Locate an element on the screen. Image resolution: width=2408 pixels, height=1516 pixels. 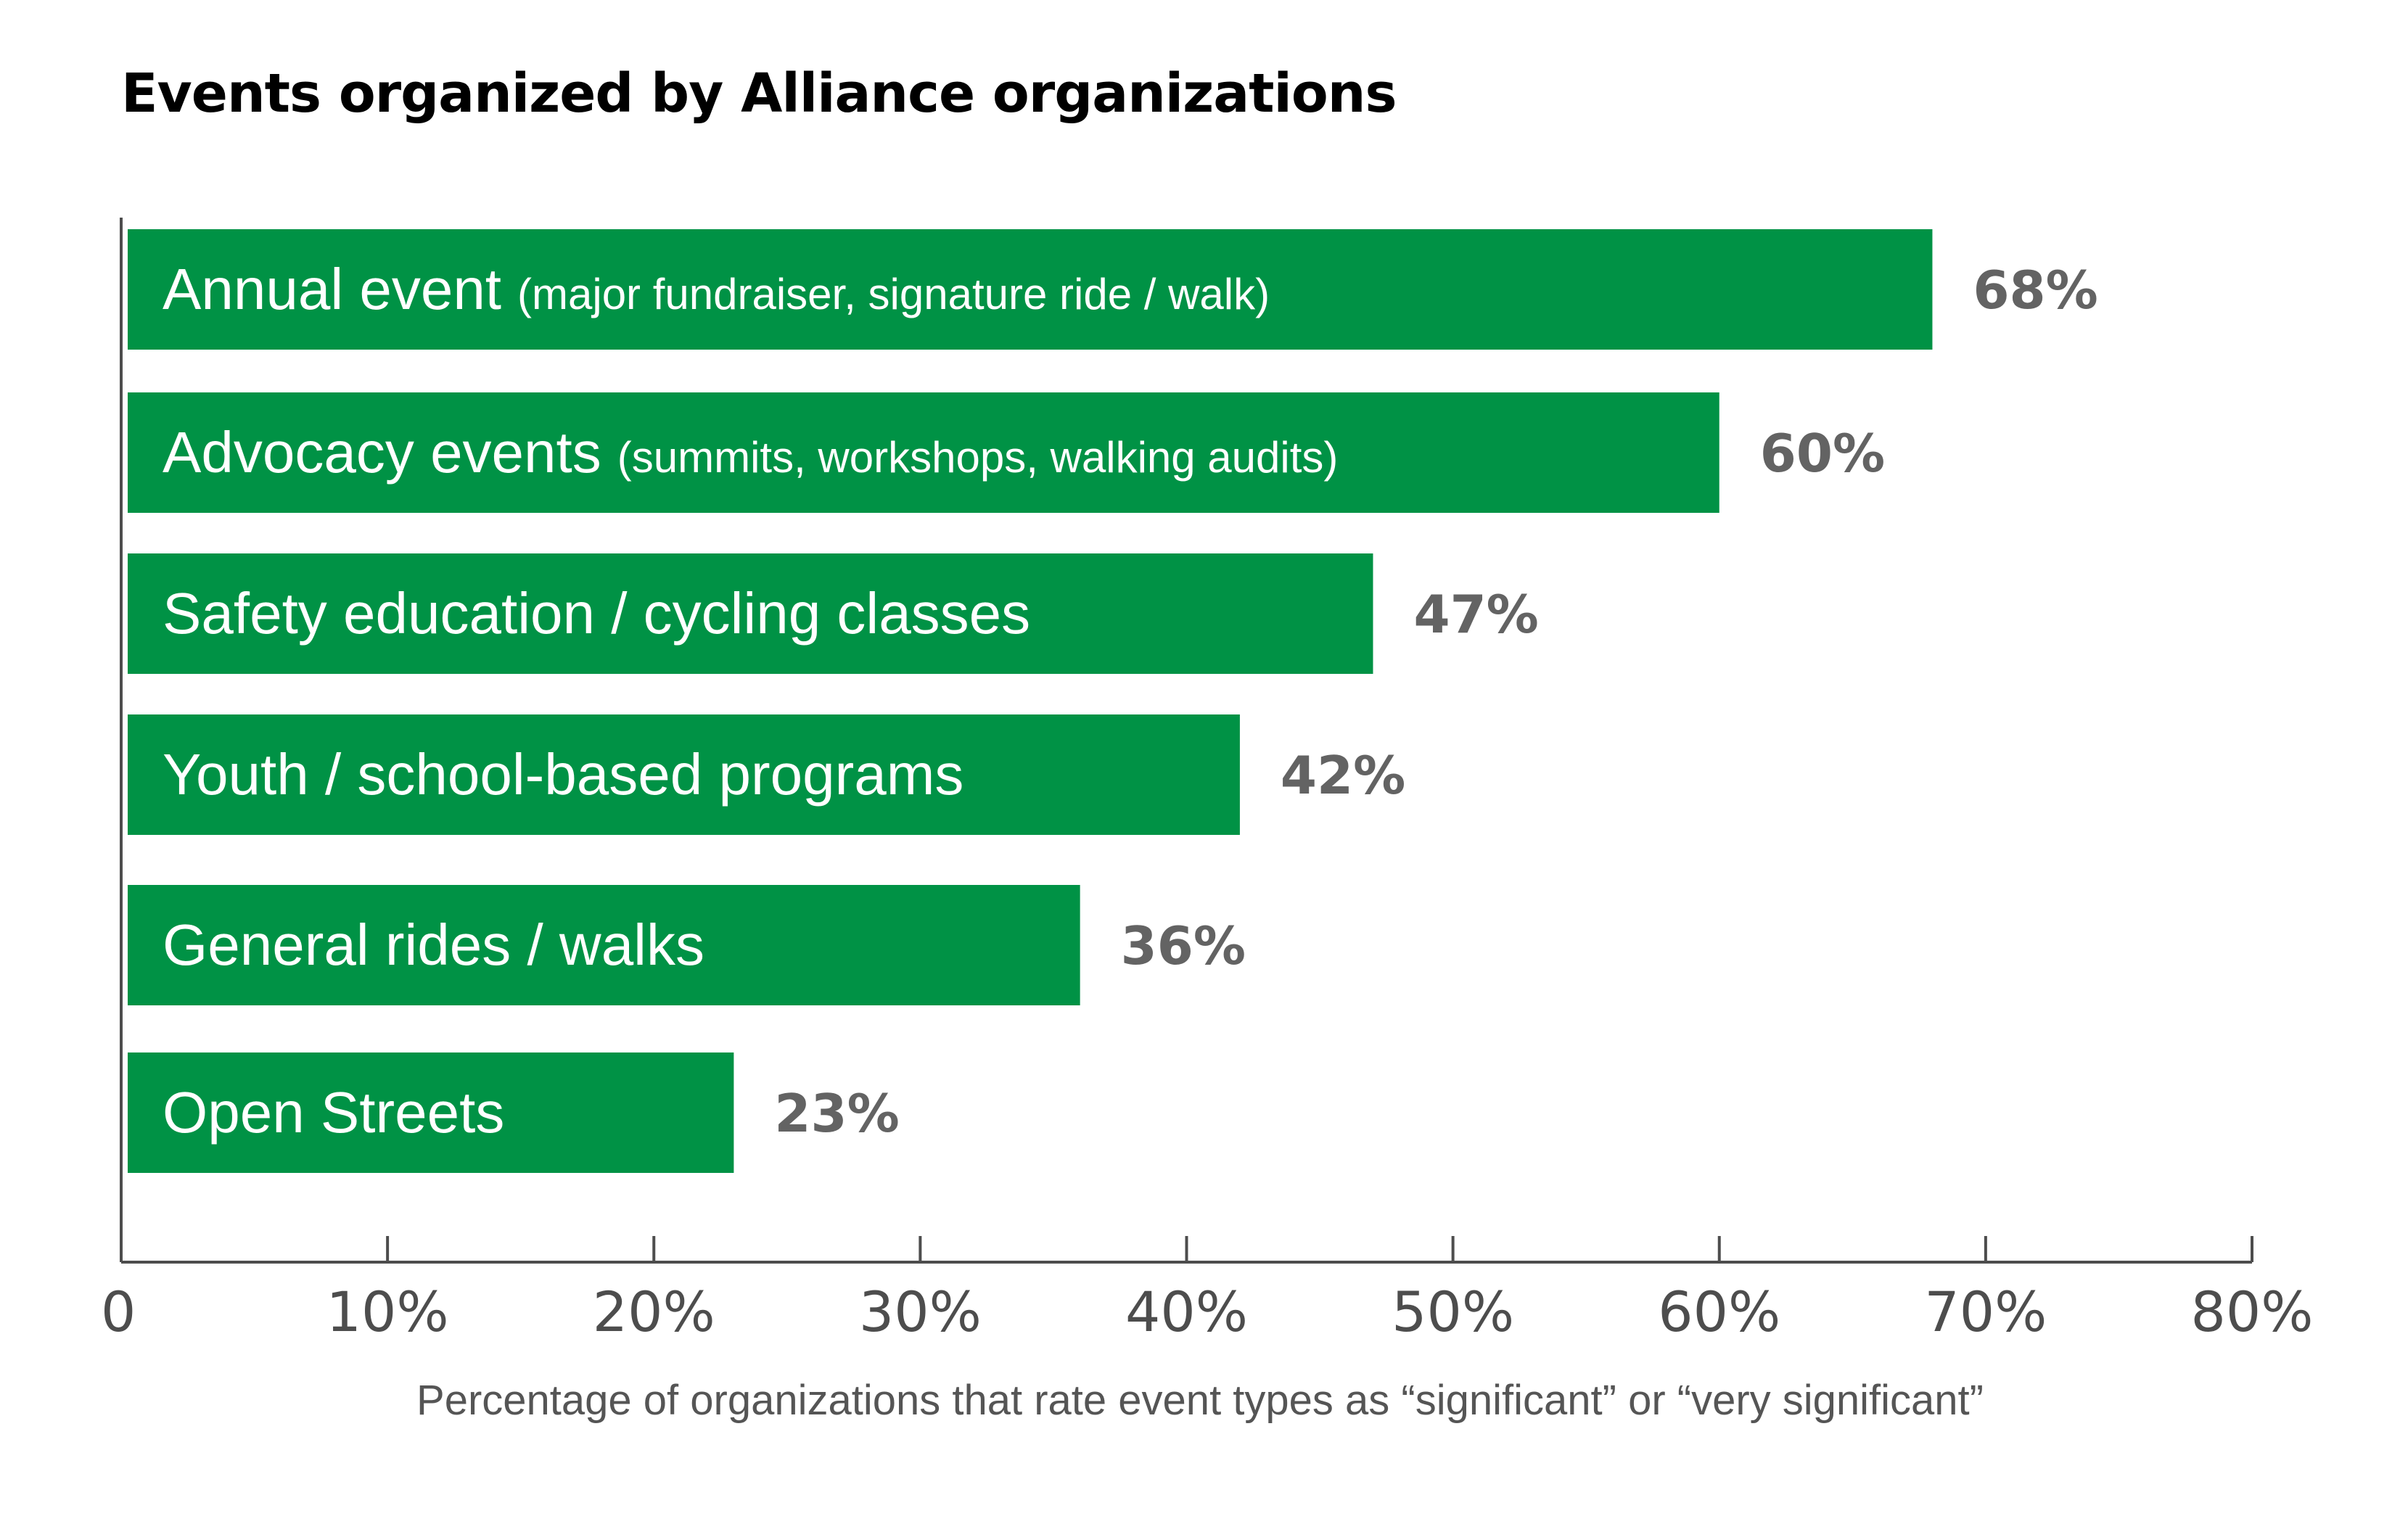
bar-value-label: 23% is located at coordinates (836, 1114).